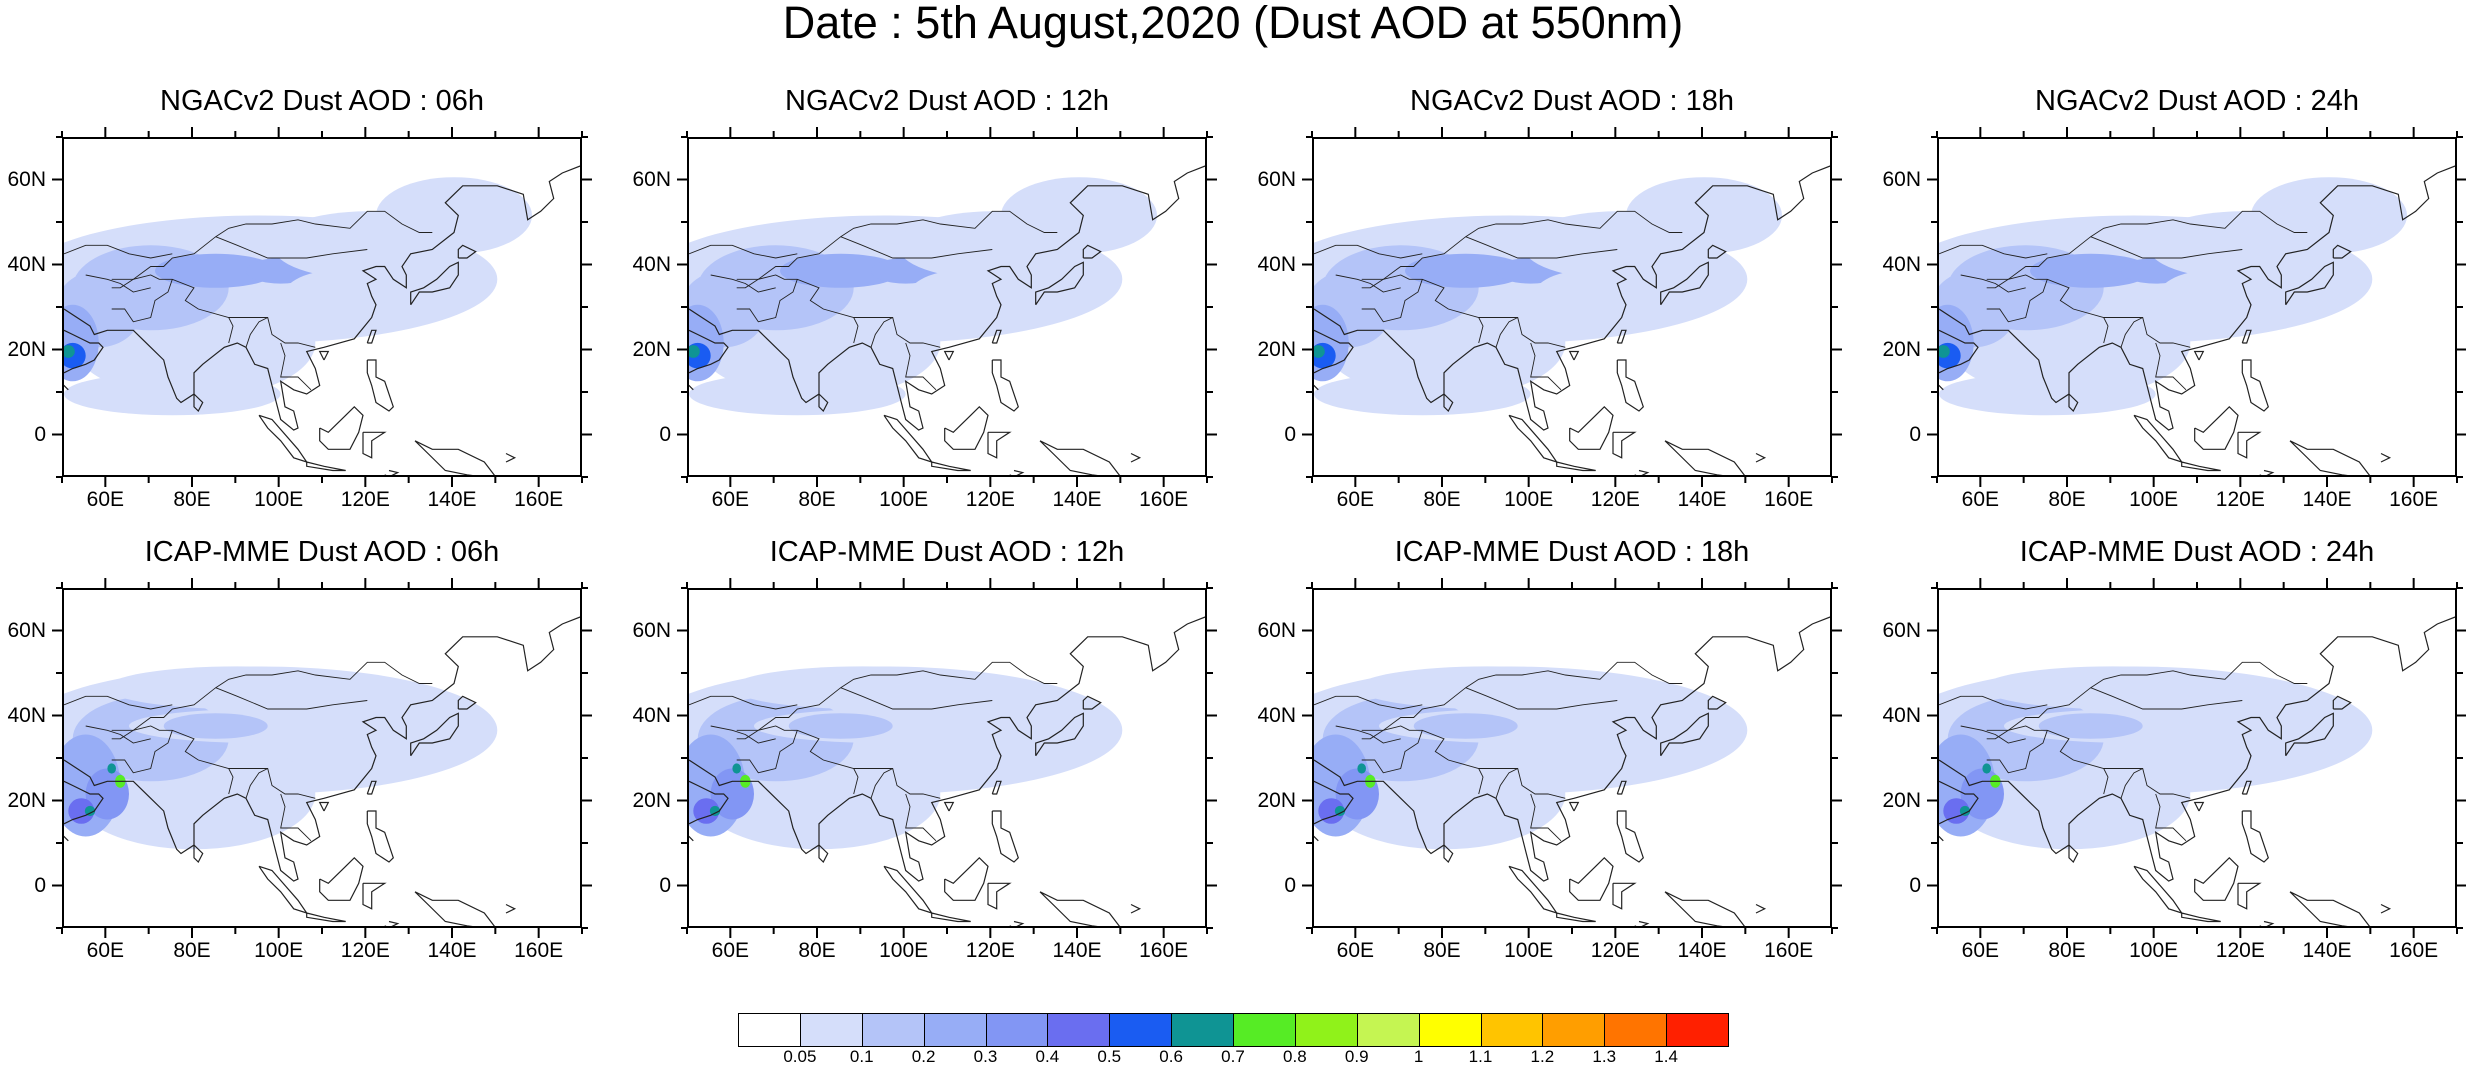 The width and height of the screenshot is (2466, 1071). Describe the element at coordinates (923, 1056) in the screenshot. I see `colorbar-label: 0.2` at that location.